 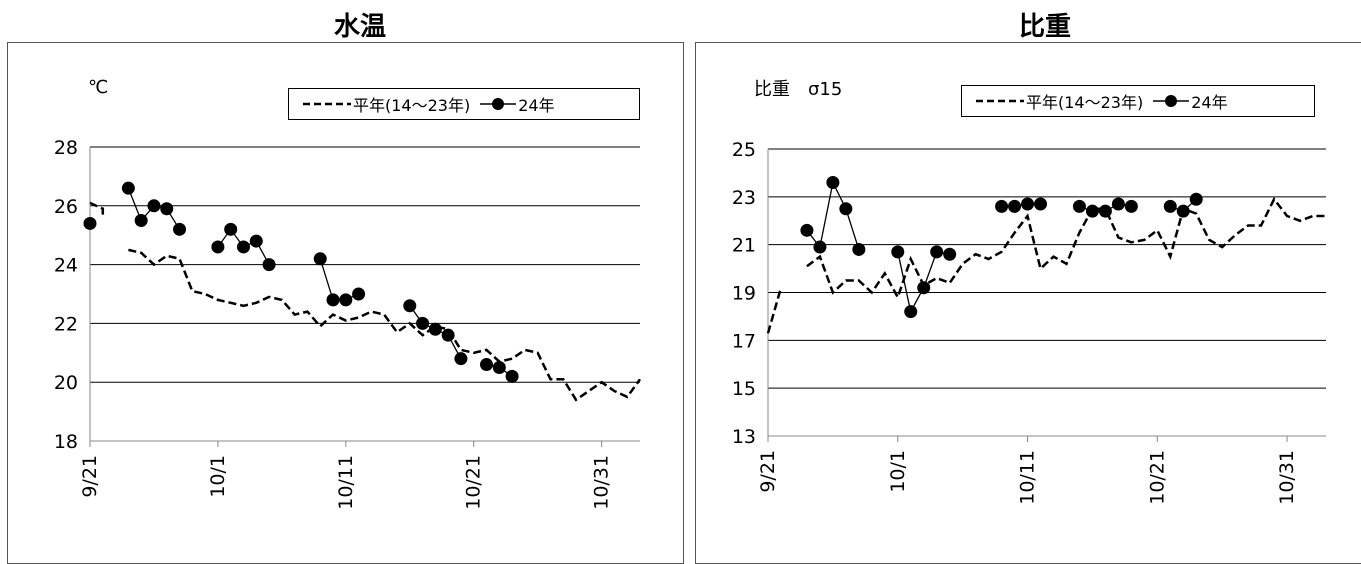 I want to click on y-tick-label: 17, so click(x=744, y=341).